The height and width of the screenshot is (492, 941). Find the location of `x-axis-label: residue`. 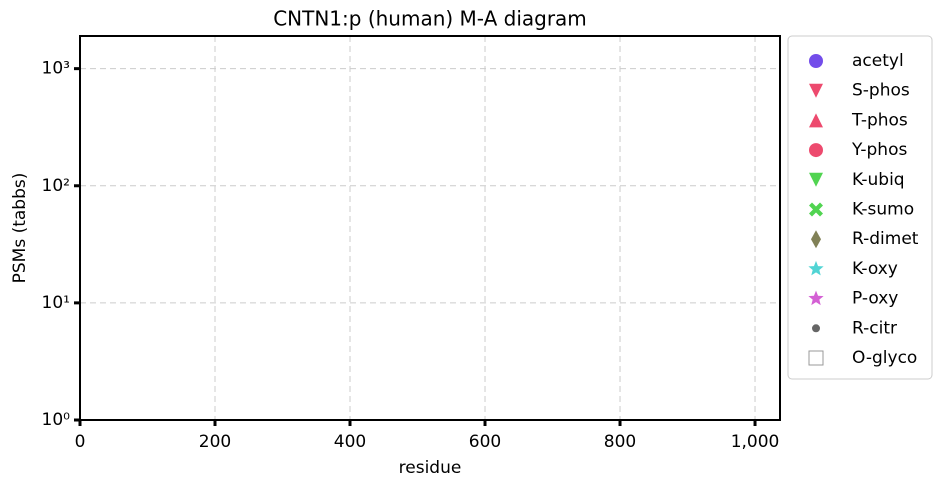

x-axis-label: residue is located at coordinates (430, 468).